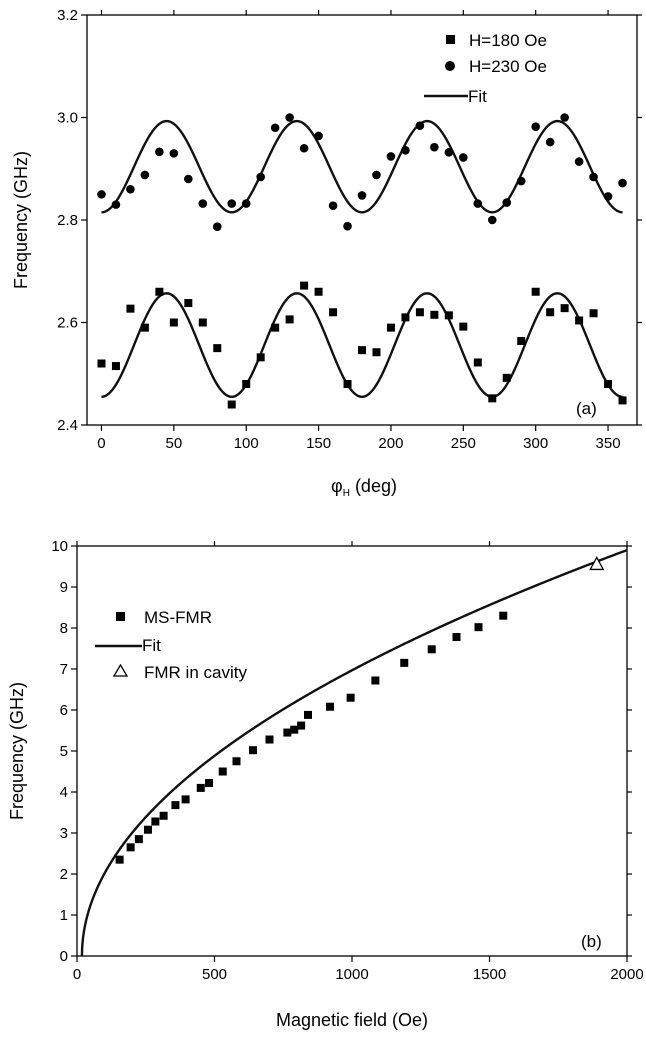 The width and height of the screenshot is (646, 1038). Describe the element at coordinates (64, 833) in the screenshot. I see `y-tick-label: 3` at that location.